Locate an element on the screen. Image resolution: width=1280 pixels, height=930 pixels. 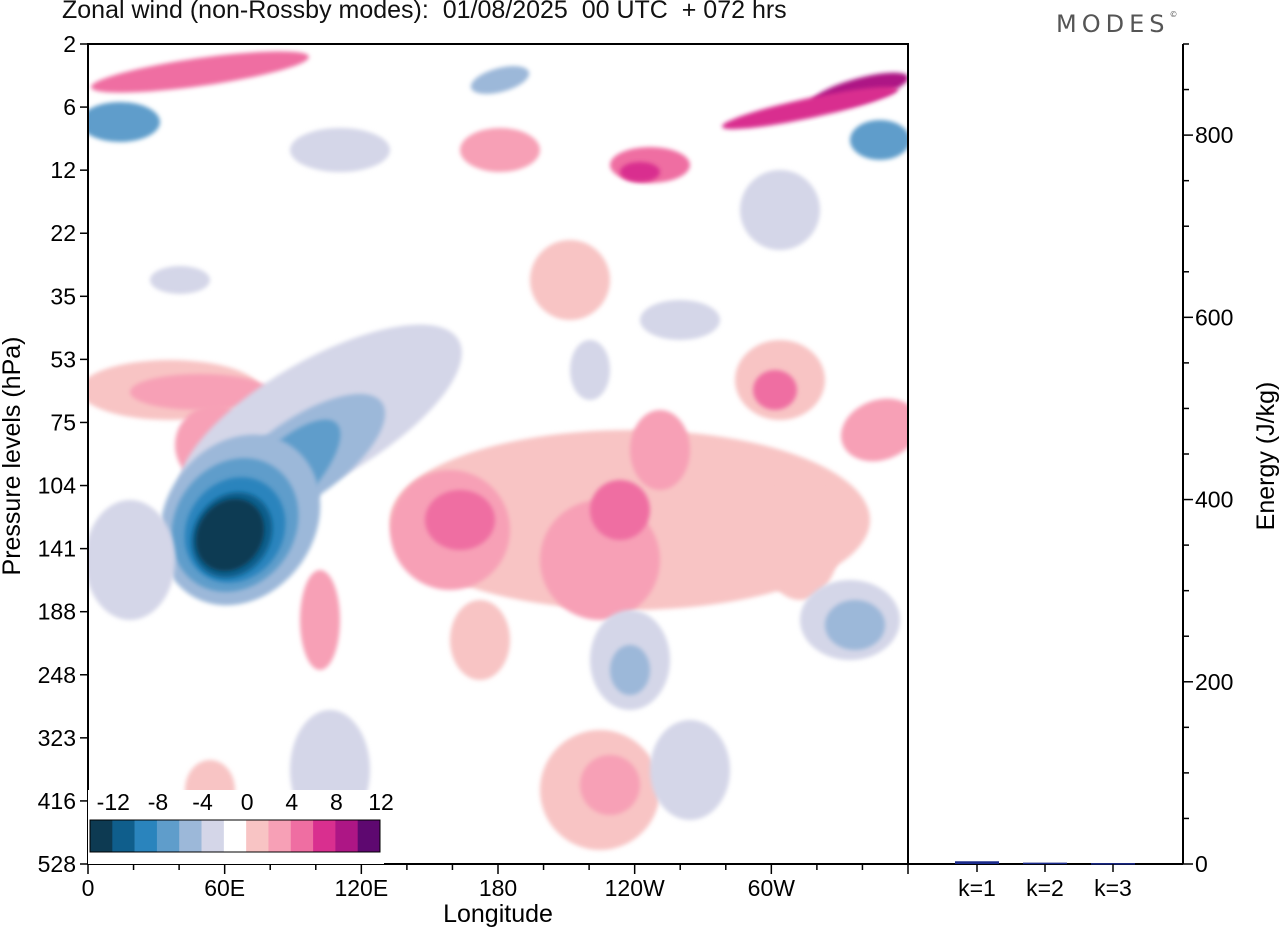
energy-tick-label: 800 is located at coordinates (1214, 135).